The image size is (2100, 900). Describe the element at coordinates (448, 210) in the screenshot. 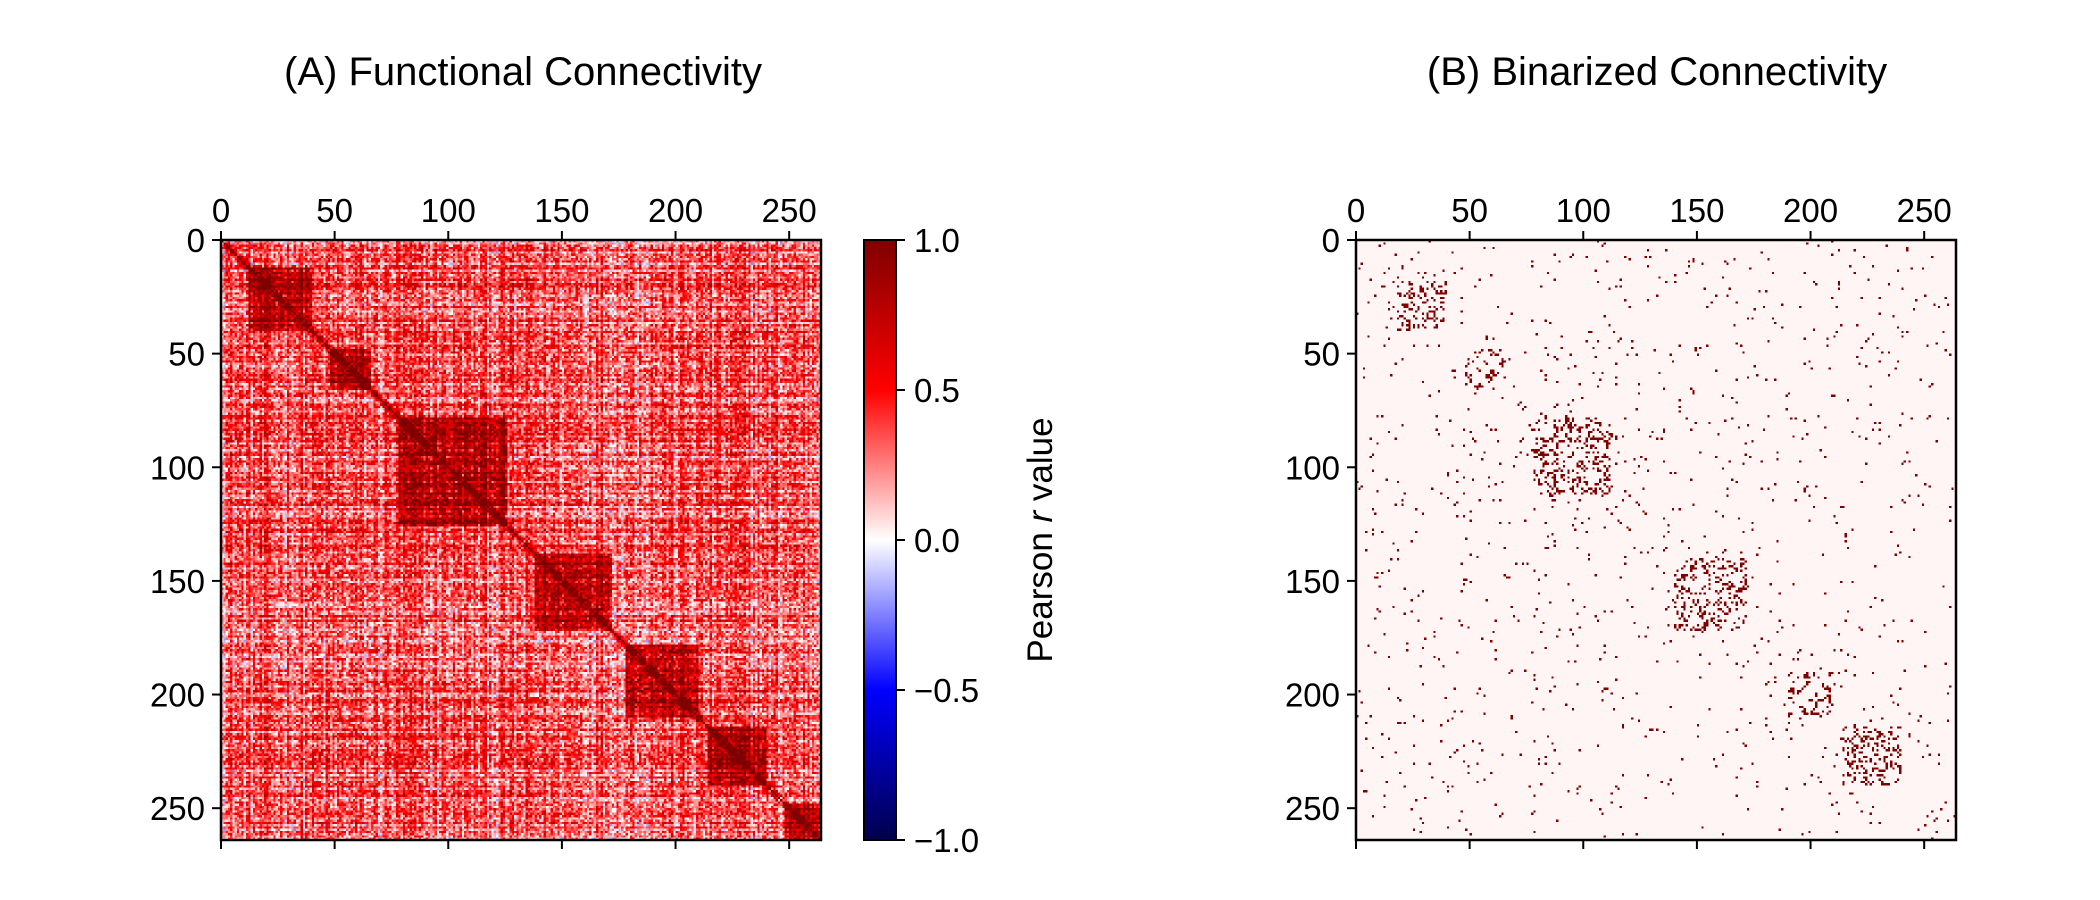

I see `panel-a-x-tick-label: 100` at that location.